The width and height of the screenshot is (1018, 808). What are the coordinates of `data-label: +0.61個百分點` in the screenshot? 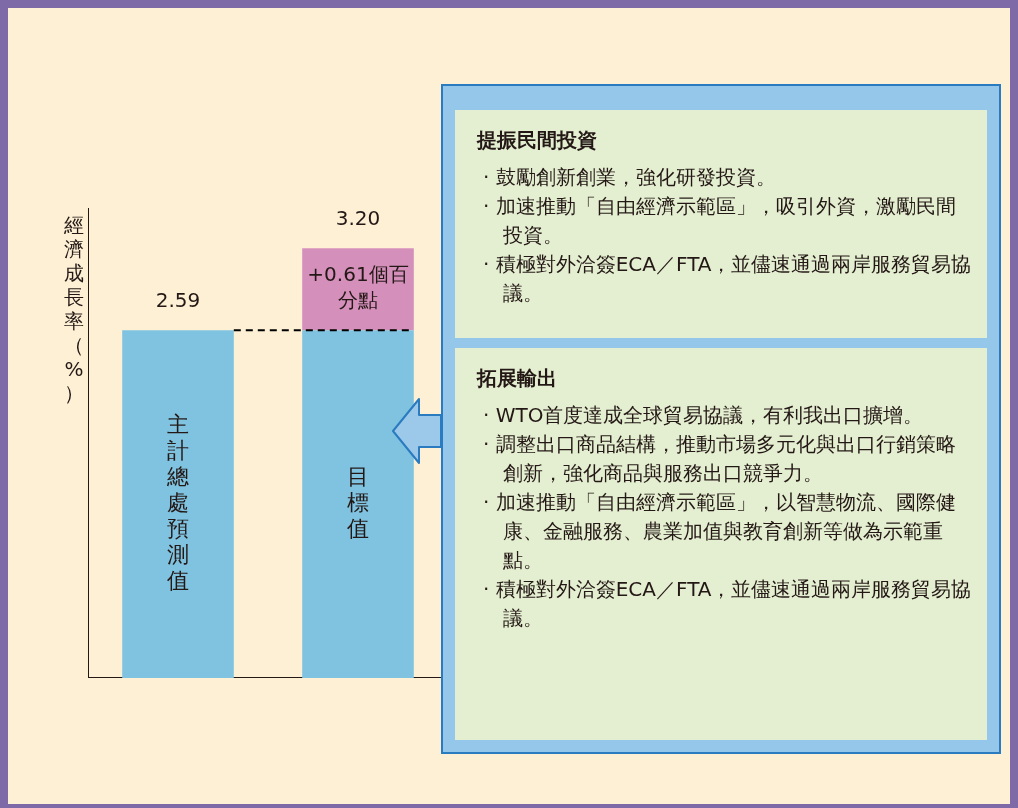 It's located at (358, 287).